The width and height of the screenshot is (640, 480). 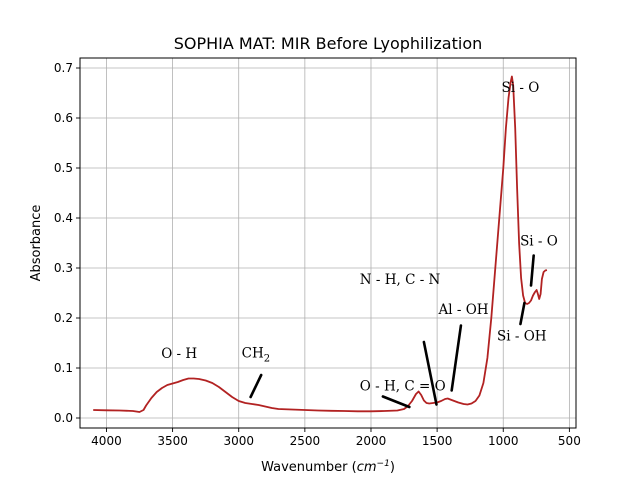 What do you see at coordinates (63, 368) in the screenshot?
I see `y-tick-label: 0.1` at bounding box center [63, 368].